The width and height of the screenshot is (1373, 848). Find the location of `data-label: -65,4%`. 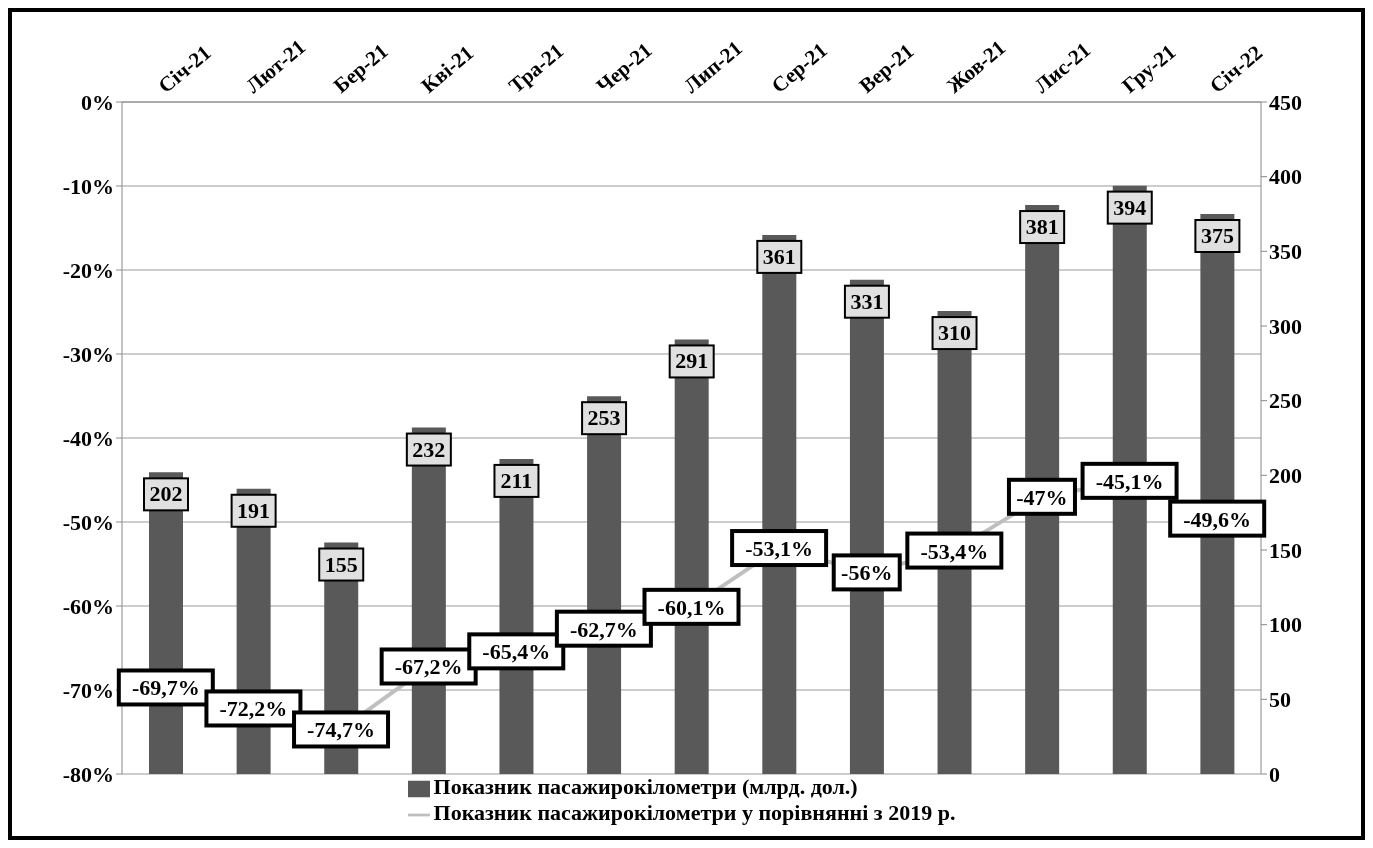

data-label: -65,4% is located at coordinates (516, 652).